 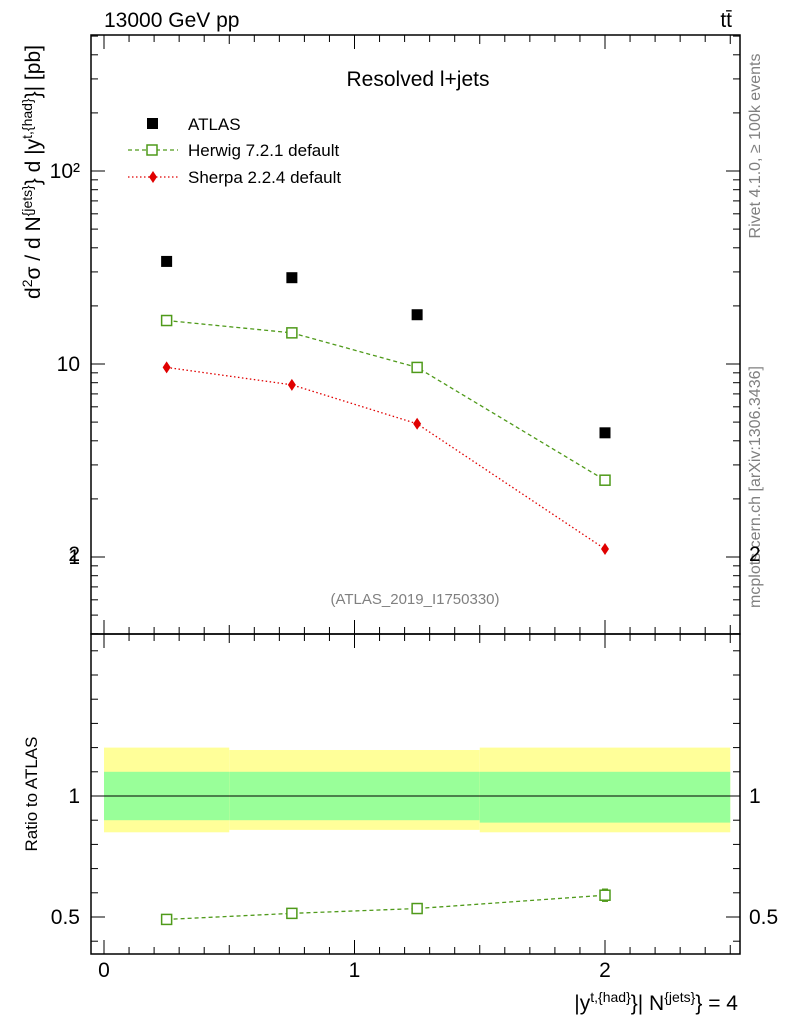 I want to click on ratio-line-herwig, so click(x=386, y=907).